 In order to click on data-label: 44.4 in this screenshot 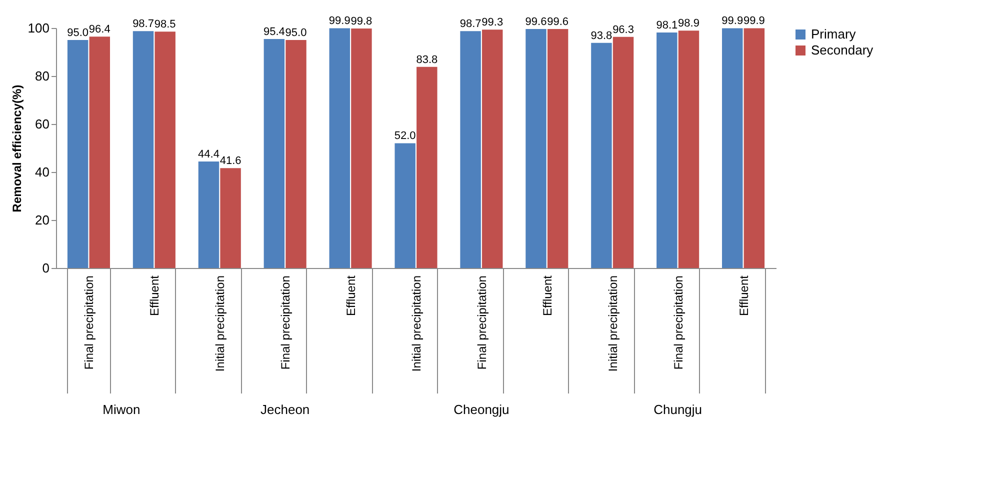, I will do `click(209, 154)`.